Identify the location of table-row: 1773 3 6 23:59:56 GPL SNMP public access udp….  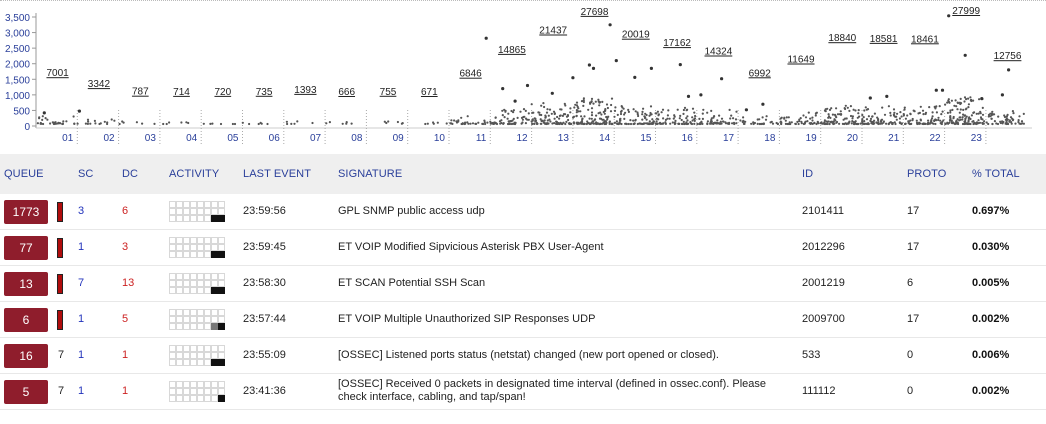
(523, 212).